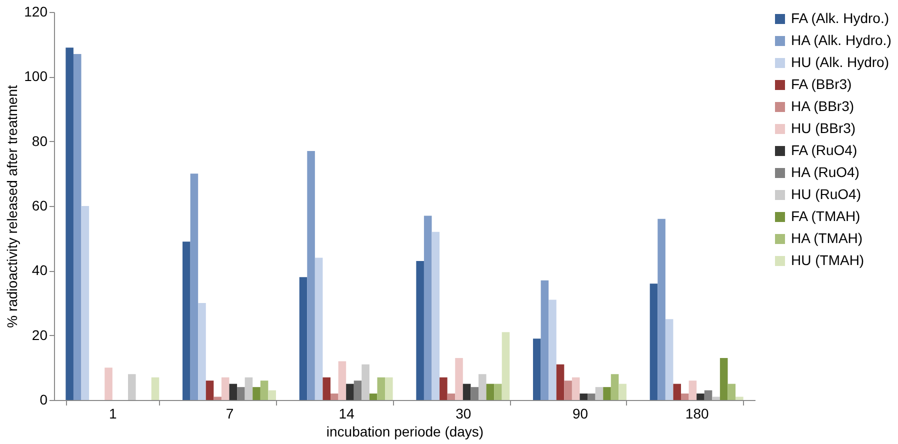 This screenshot has height=444, width=898. Describe the element at coordinates (821, 84) in the screenshot. I see `legend-label: FA (BBr3)` at that location.